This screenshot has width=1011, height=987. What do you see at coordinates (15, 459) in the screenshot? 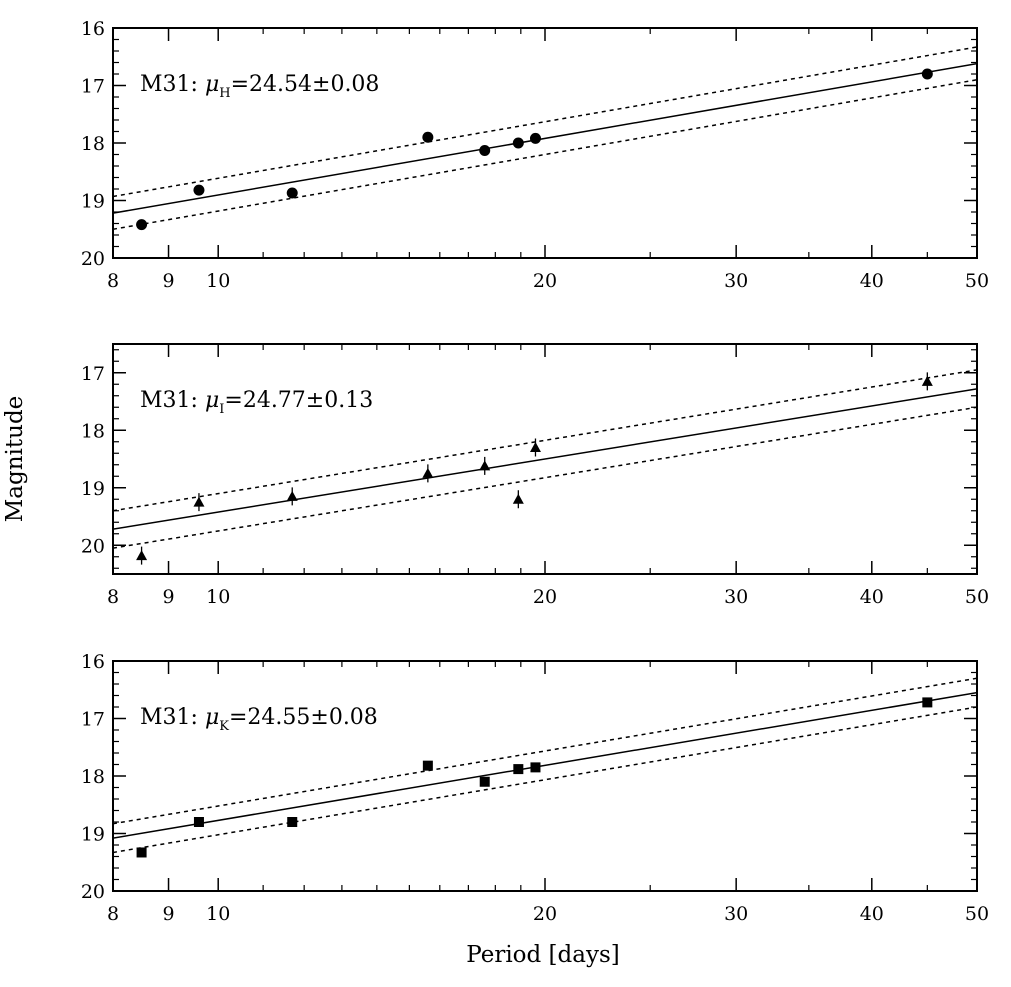
I see `y-axis-title: Magnitude` at bounding box center [15, 459].